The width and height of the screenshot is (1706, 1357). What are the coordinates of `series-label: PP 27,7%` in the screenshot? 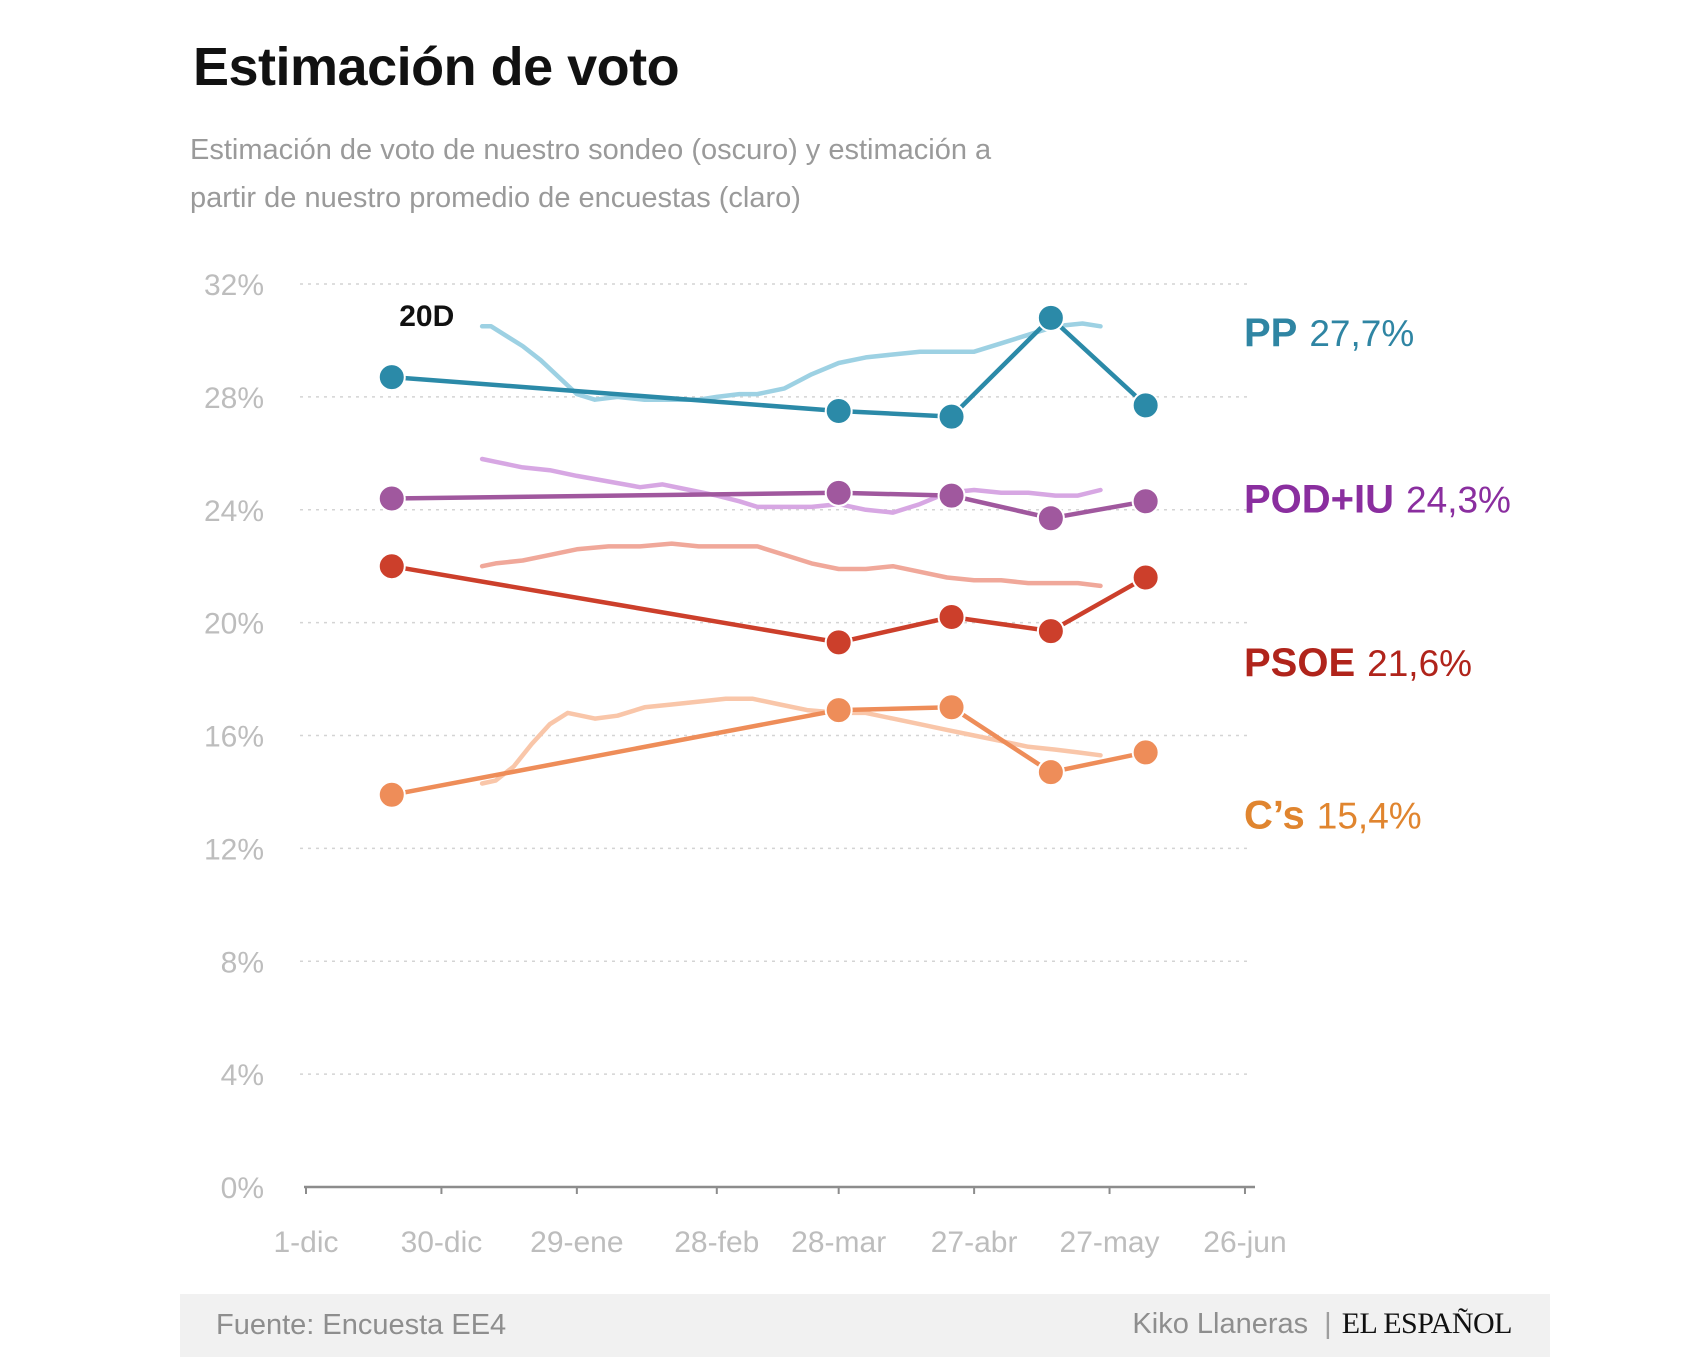 It's located at (1329, 333).